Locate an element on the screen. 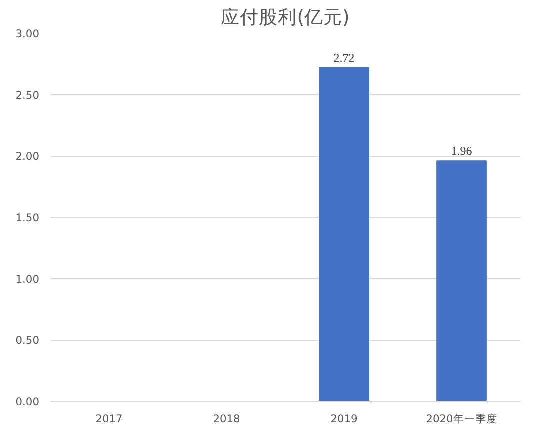 This screenshot has height=428, width=550. chart-title: 应付股利(亿元) is located at coordinates (285, 17).